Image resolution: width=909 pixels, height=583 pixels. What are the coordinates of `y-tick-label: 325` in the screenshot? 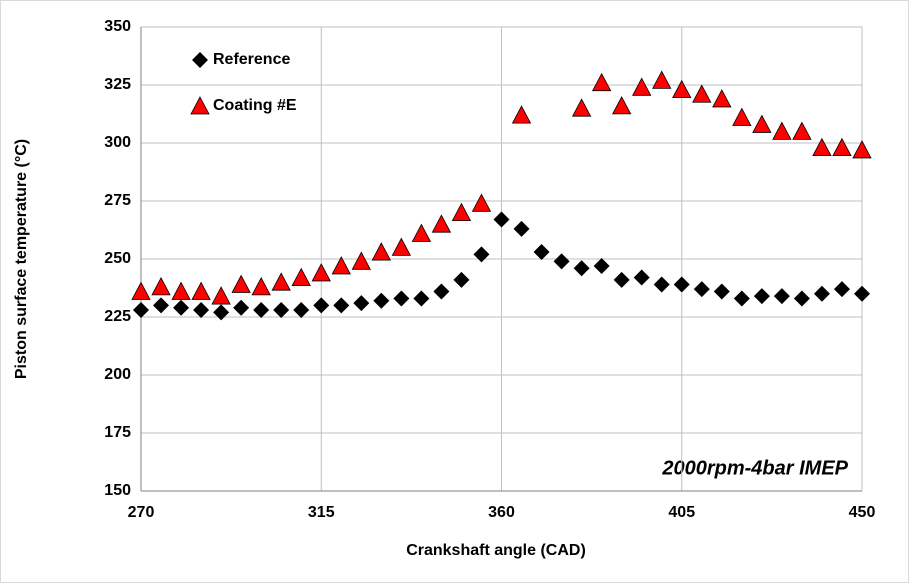 It's located at (117, 84).